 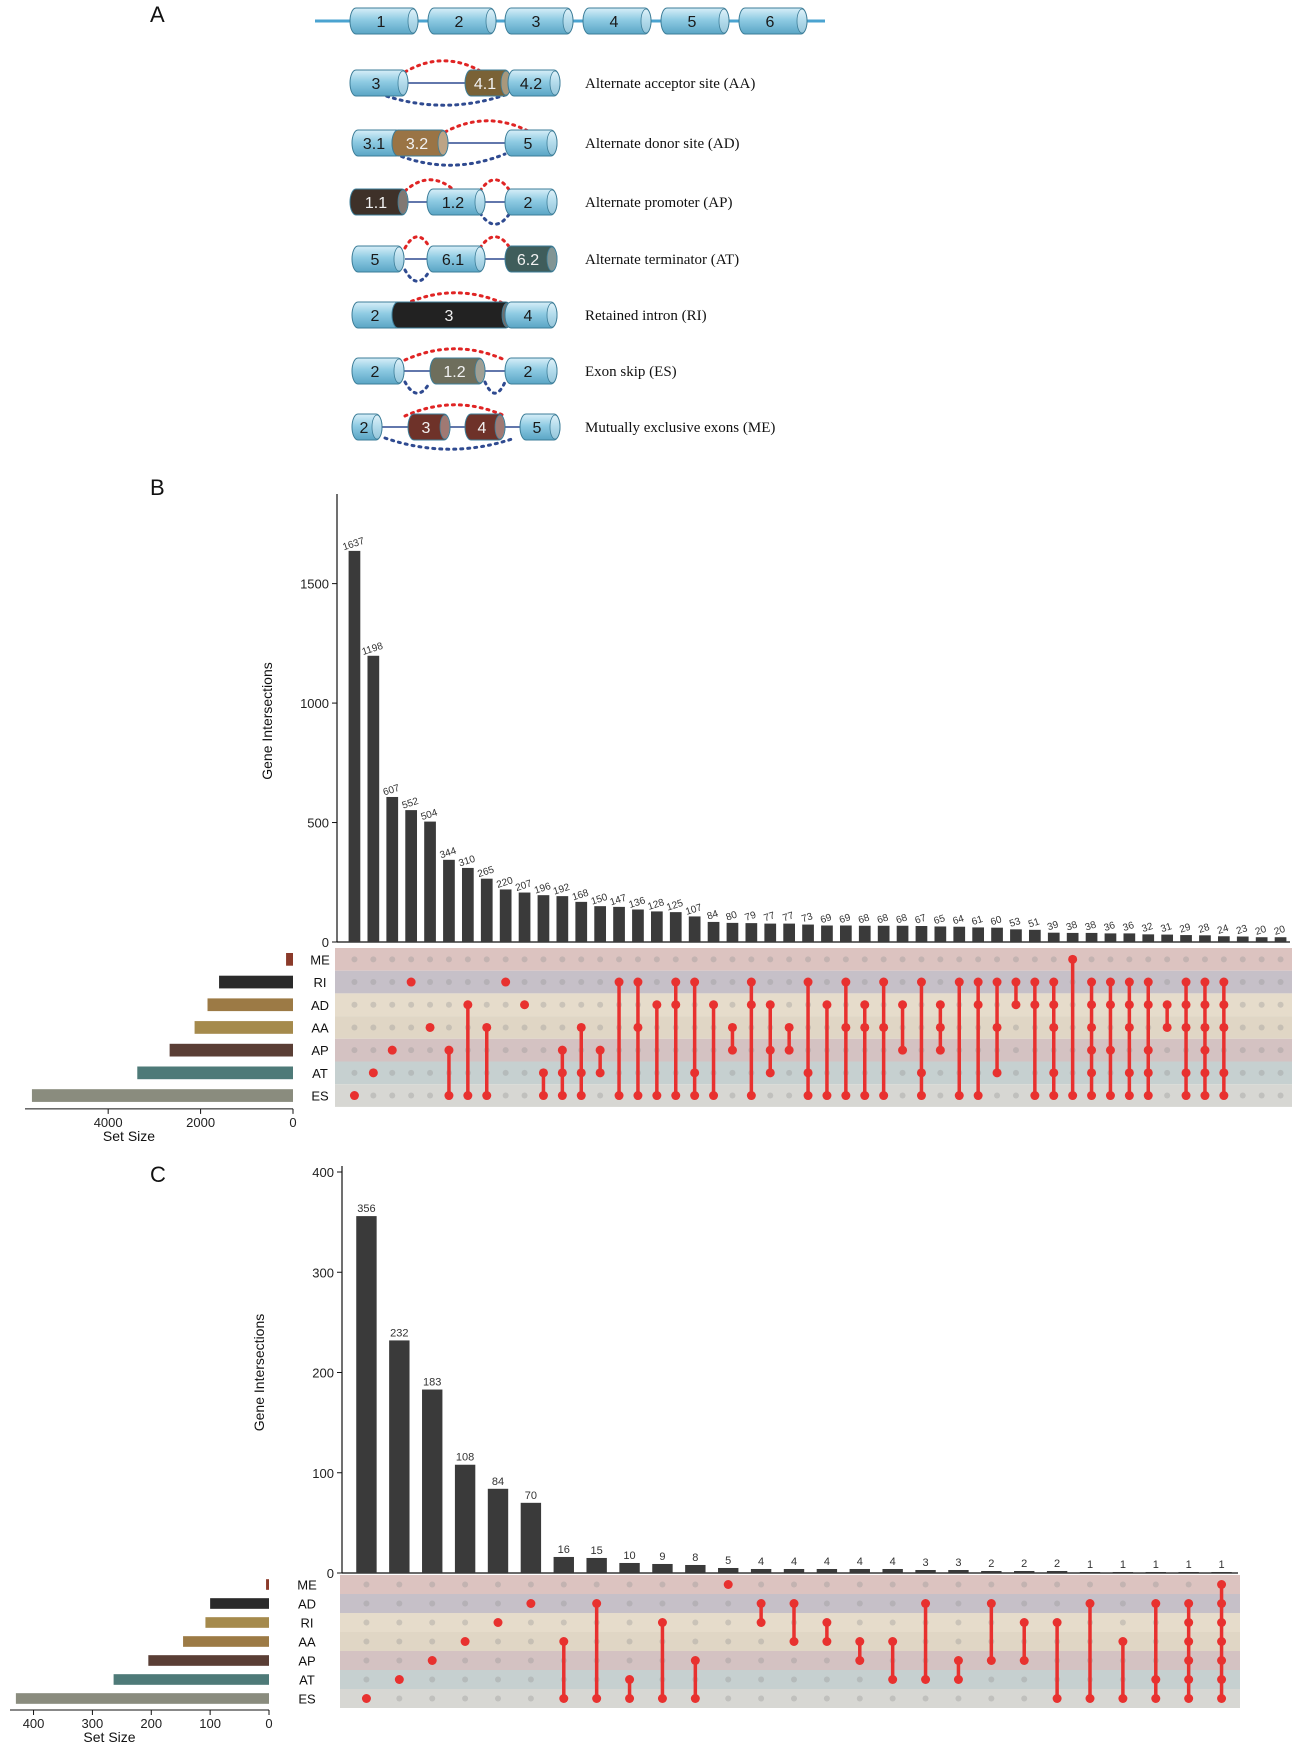 I want to click on bar-label: 61, so click(x=977, y=921).